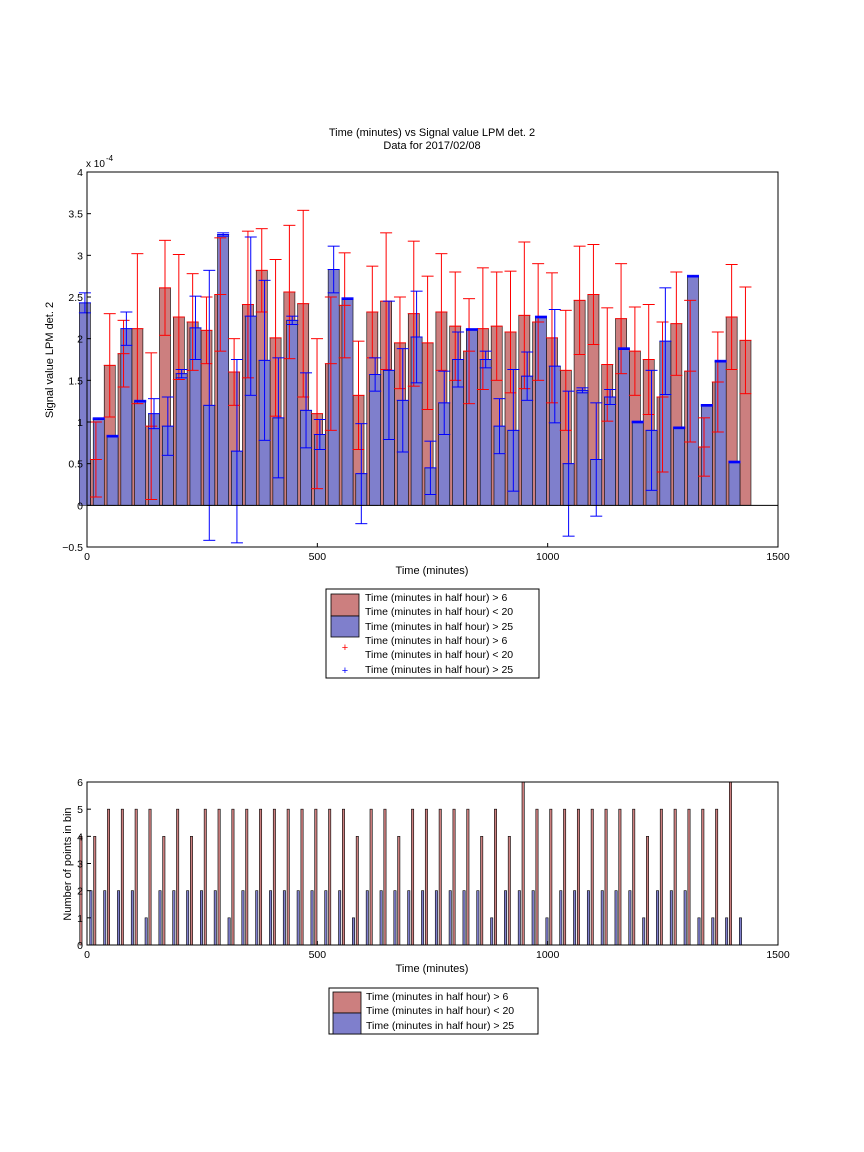 Image resolution: width=864 pixels, height=1152 pixels. What do you see at coordinates (75, 465) in the screenshot?
I see `y-tick-label: 0.5` at bounding box center [75, 465].